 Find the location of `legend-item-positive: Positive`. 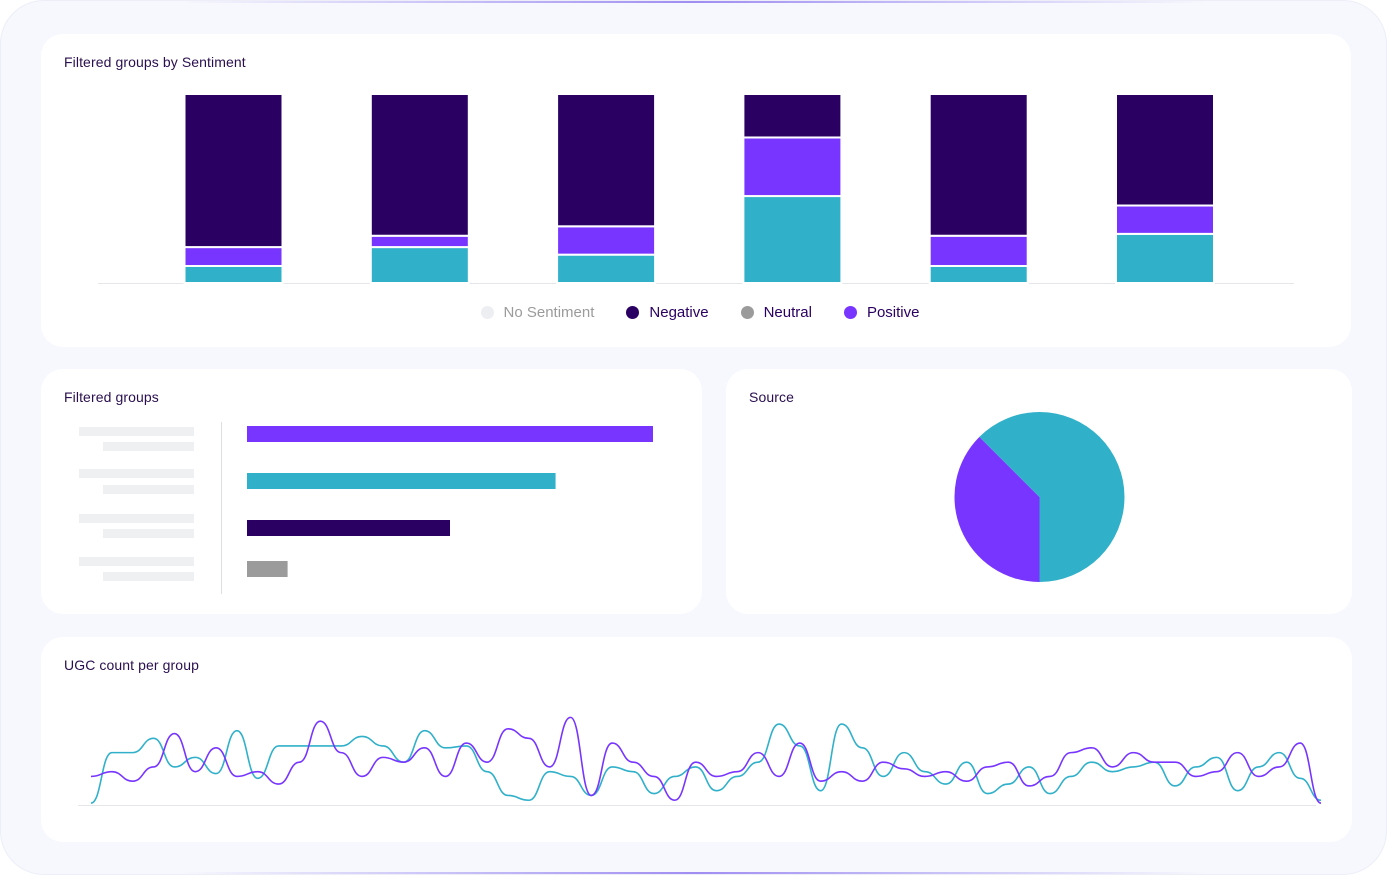

legend-item-positive: Positive is located at coordinates (881, 312).